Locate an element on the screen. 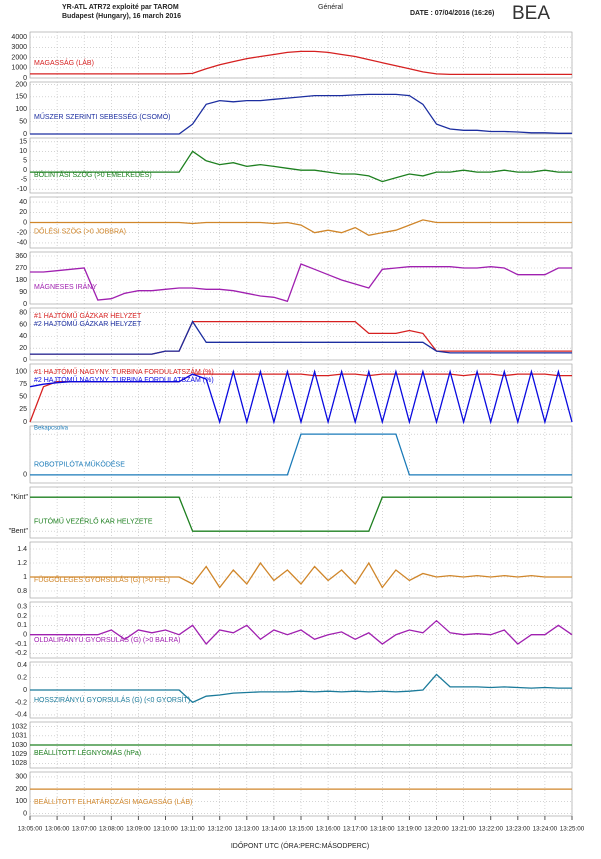 The width and height of the screenshot is (601, 859). y-tick-label: 1000 is located at coordinates (19, 68).